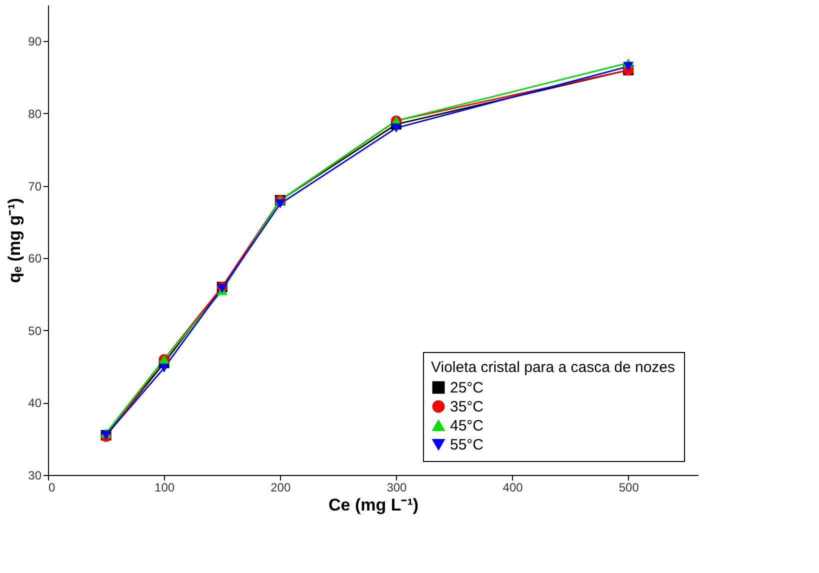 Image resolution: width=819 pixels, height=573 pixels. What do you see at coordinates (35, 113) in the screenshot?
I see `y-tick-label: 80` at bounding box center [35, 113].